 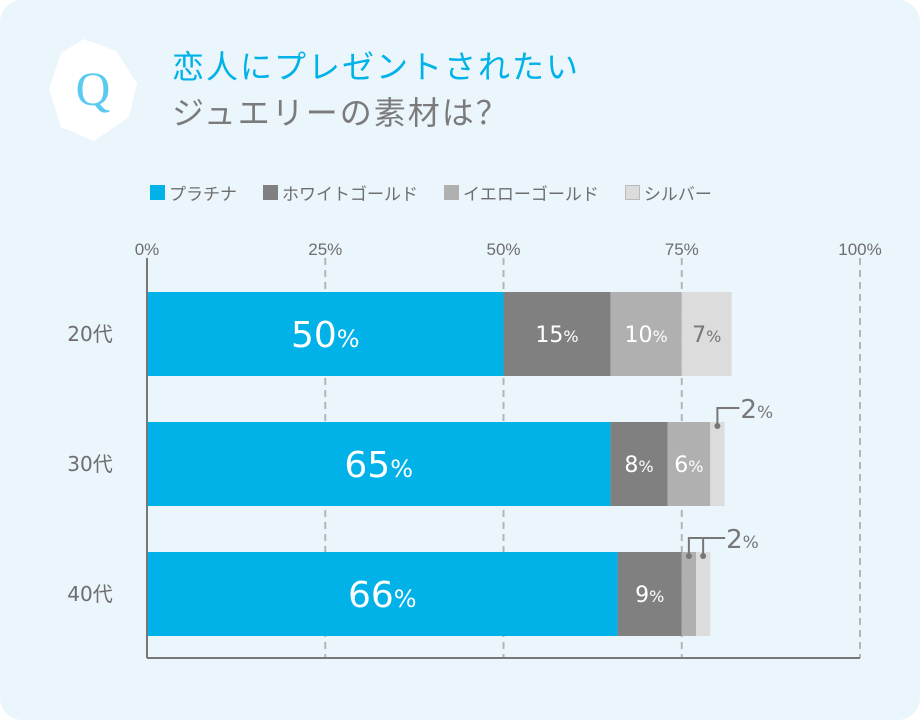 What do you see at coordinates (203, 195) in the screenshot?
I see `legend-label: プラチナ` at bounding box center [203, 195].